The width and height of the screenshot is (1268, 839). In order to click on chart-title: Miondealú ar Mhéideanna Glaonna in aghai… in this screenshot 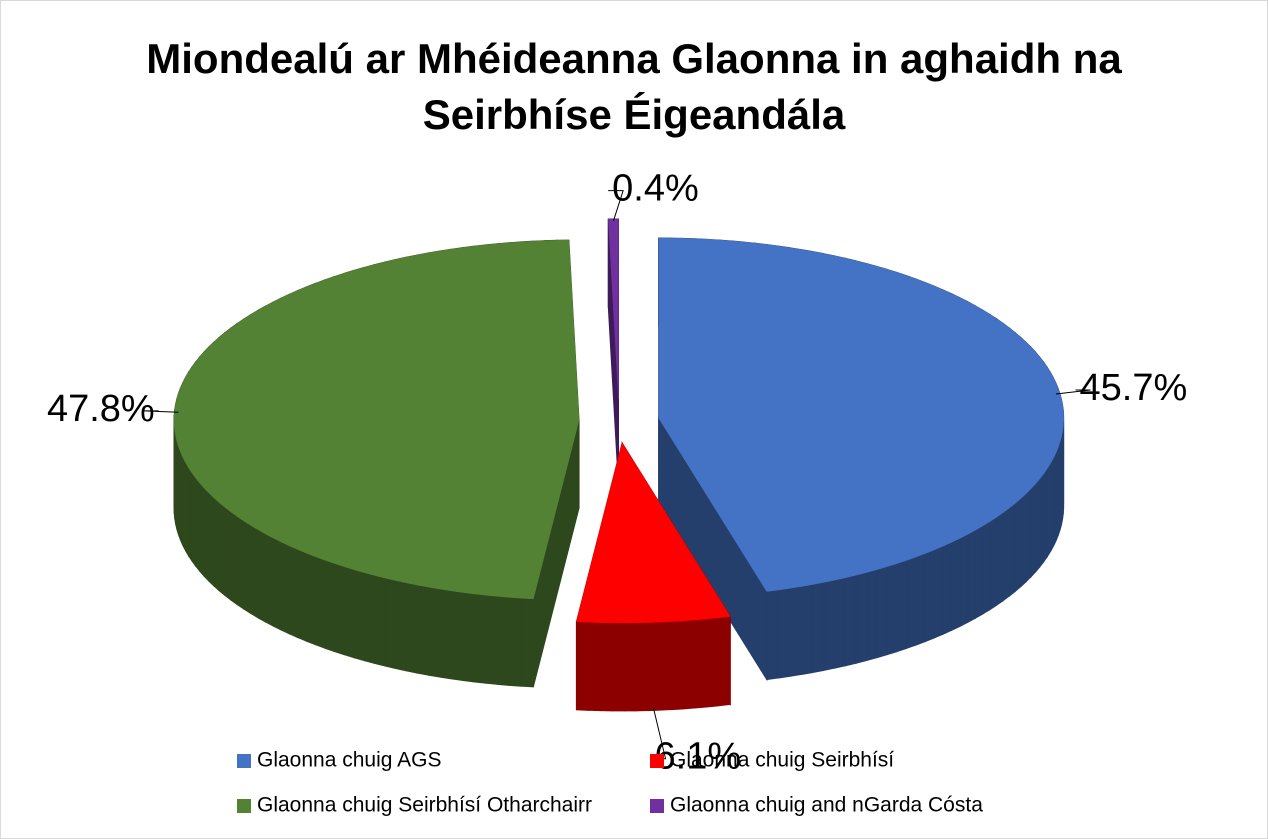, I will do `click(634, 86)`.